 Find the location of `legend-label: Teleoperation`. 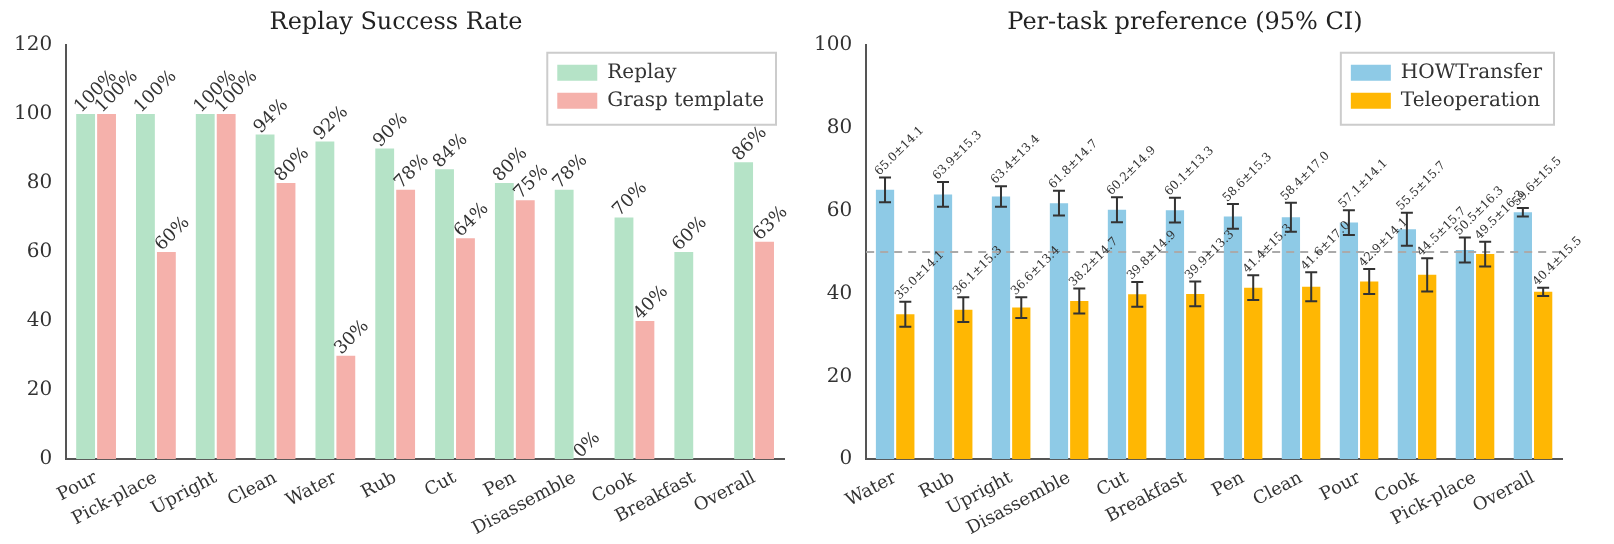

legend-label: Teleoperation is located at coordinates (1471, 100).